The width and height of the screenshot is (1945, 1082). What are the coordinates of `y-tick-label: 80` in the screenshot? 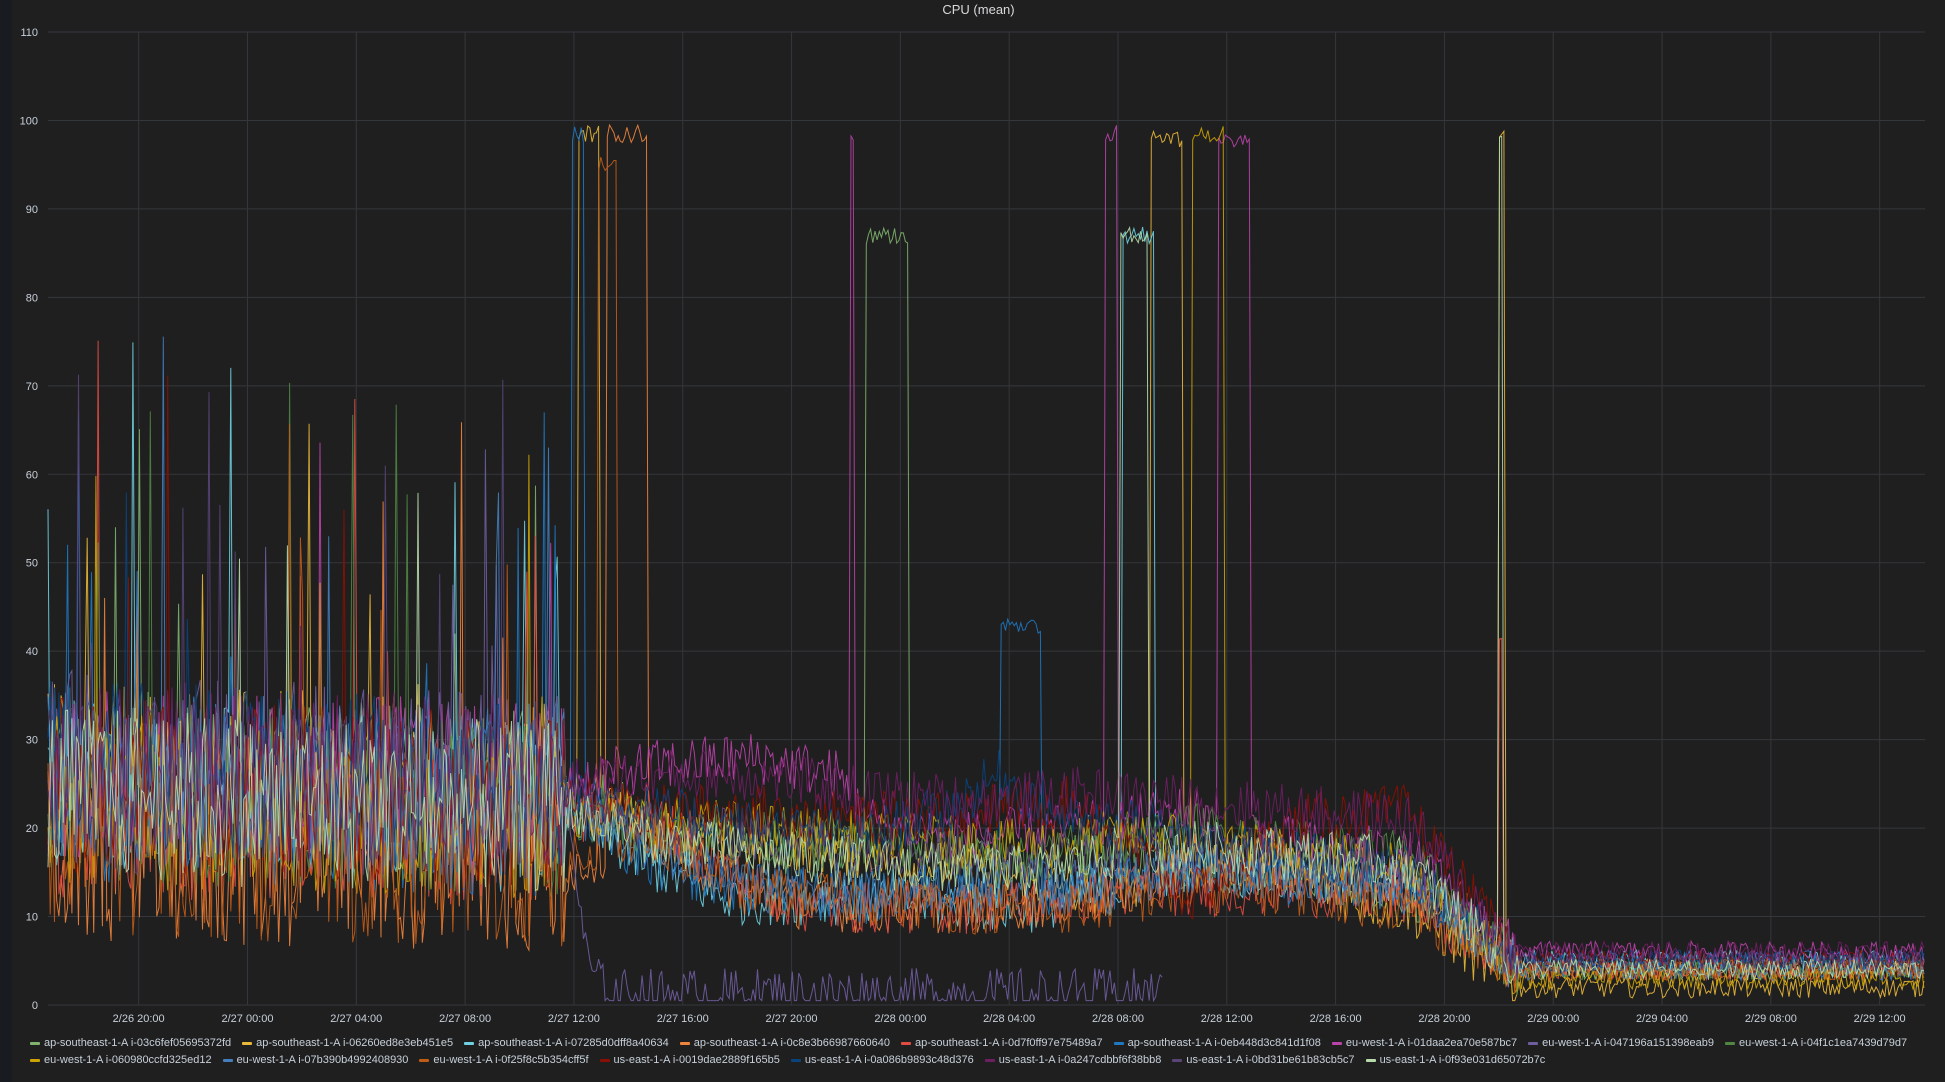 It's located at (32, 298).